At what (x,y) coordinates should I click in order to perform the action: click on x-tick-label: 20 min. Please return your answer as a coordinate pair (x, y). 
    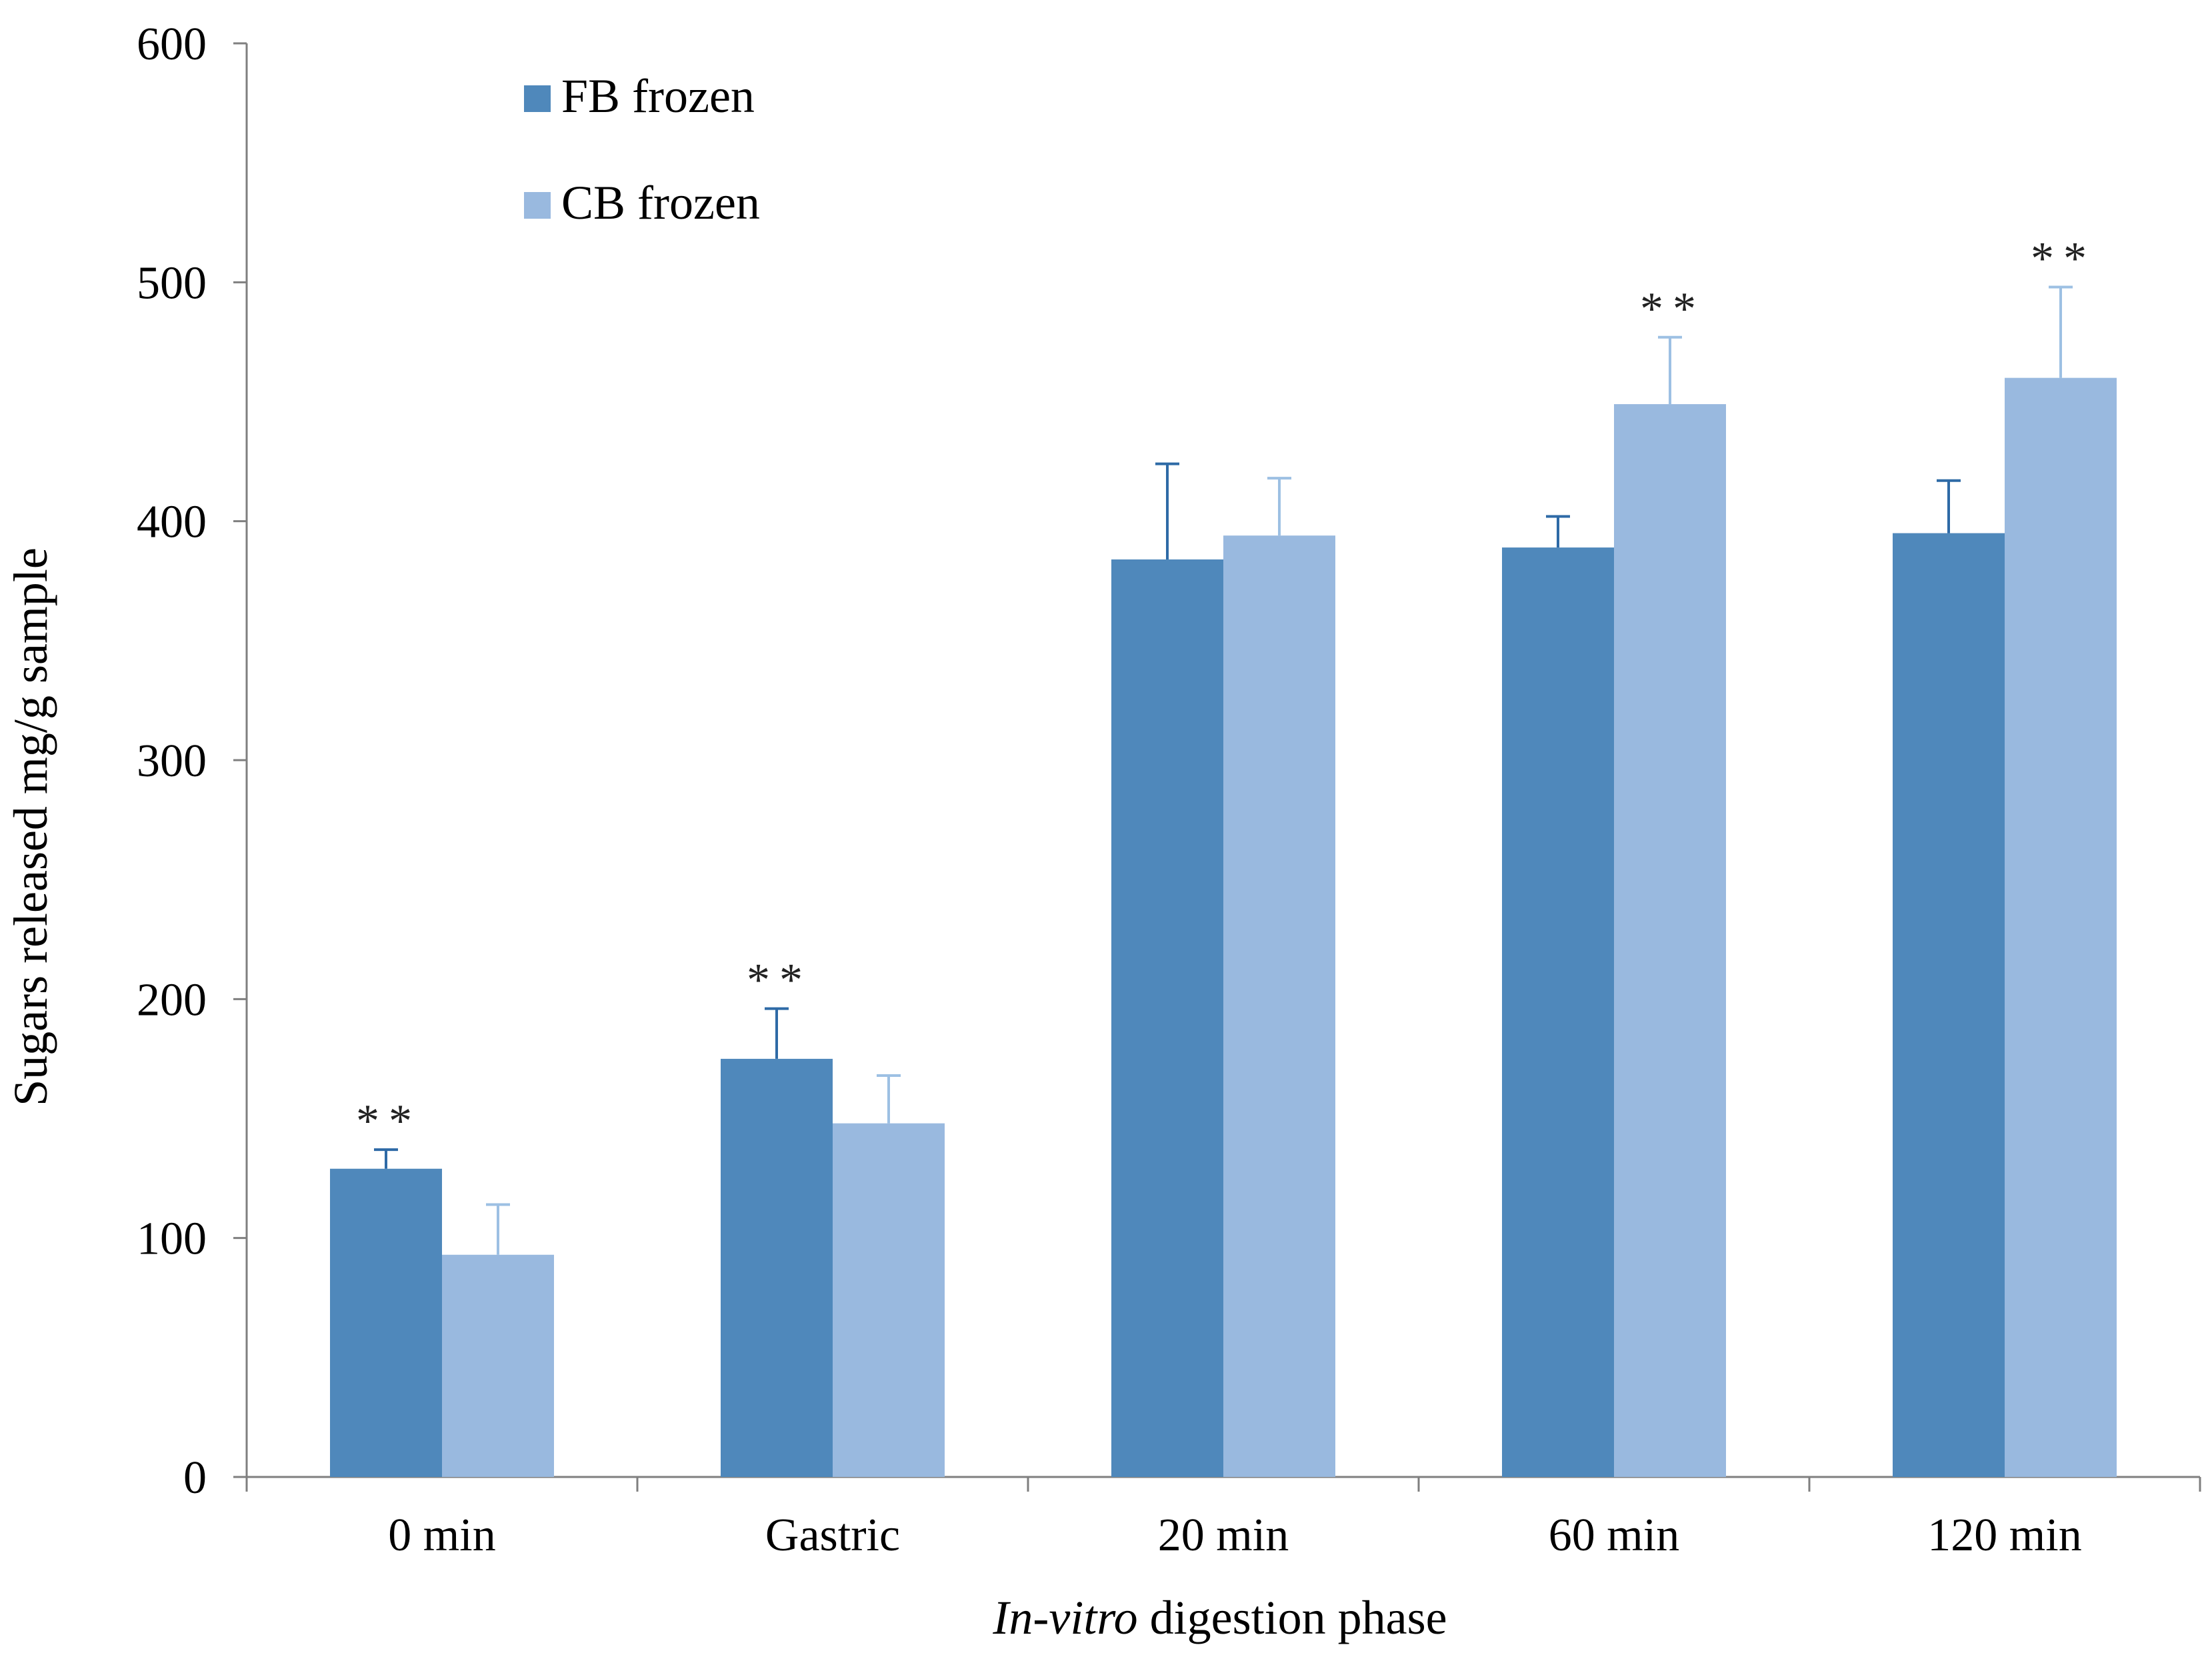
    Looking at the image, I should click on (1223, 1536).